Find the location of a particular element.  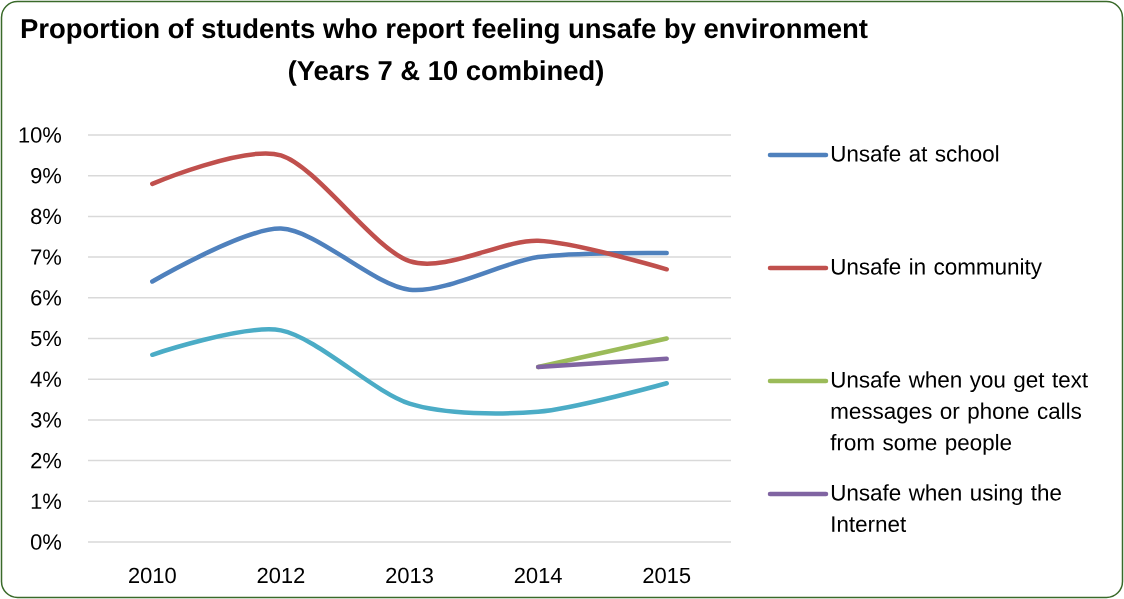

y-tick-label: 9% is located at coordinates (46, 175).